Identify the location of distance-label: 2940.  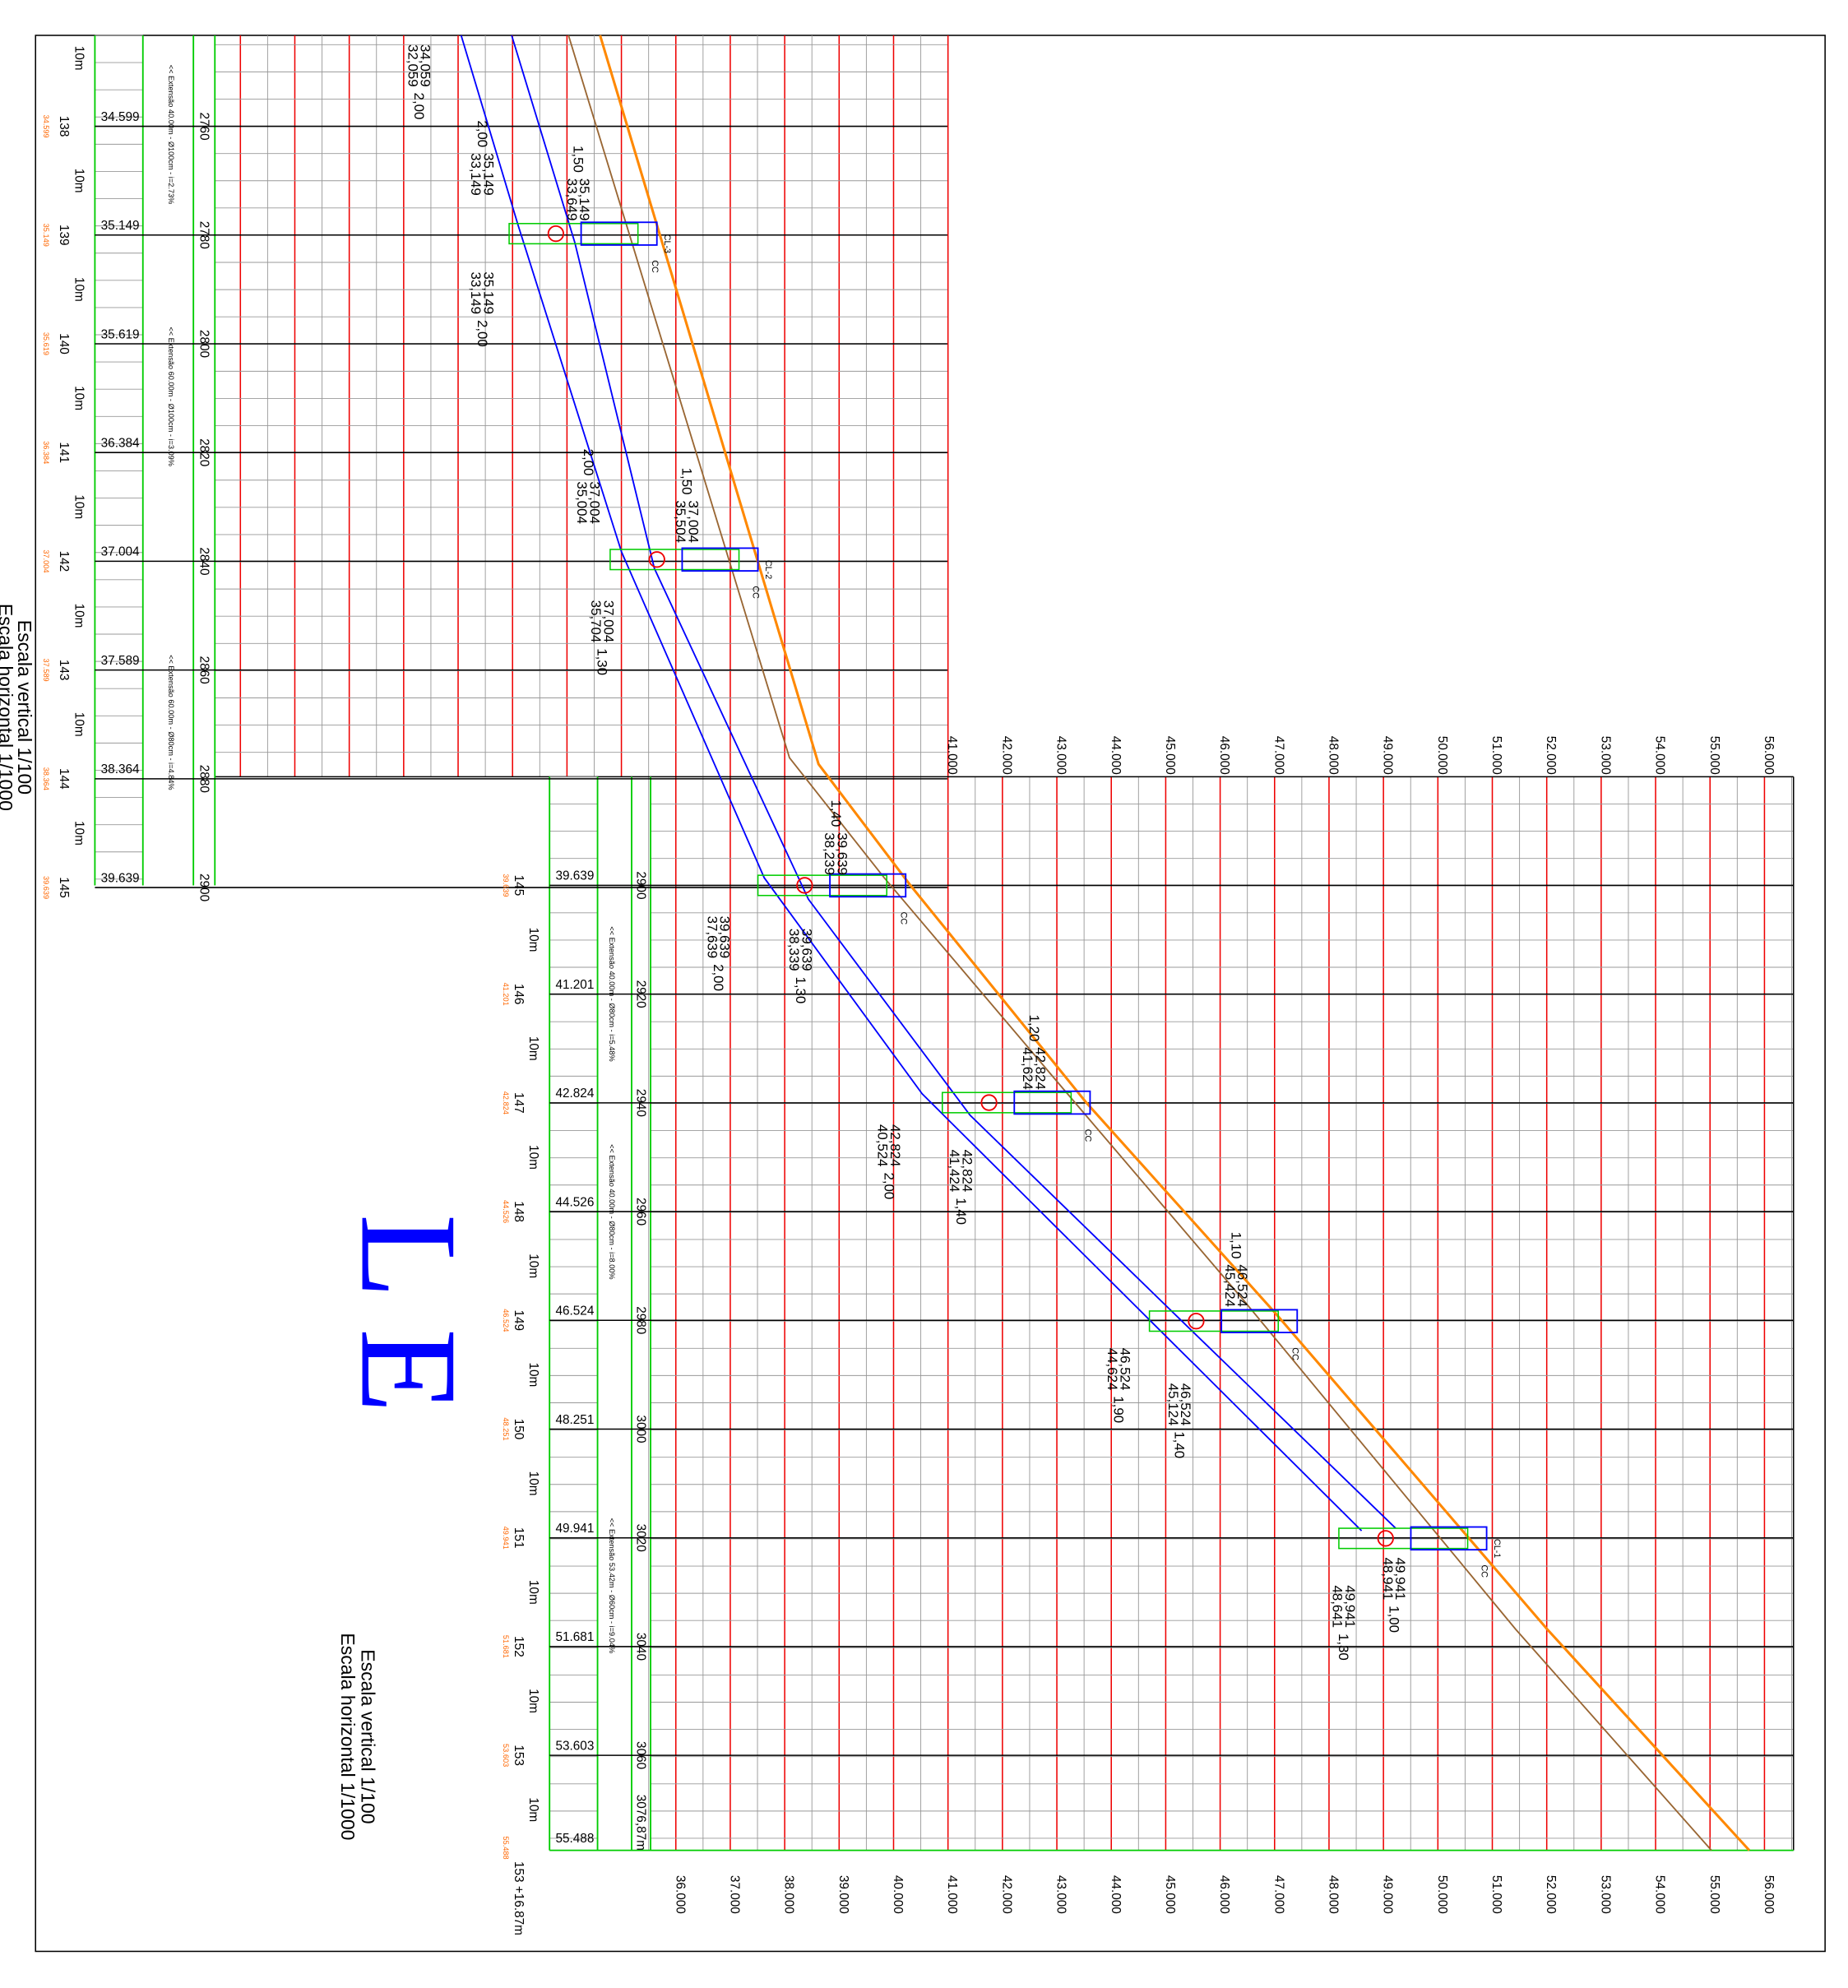
(641, 1103).